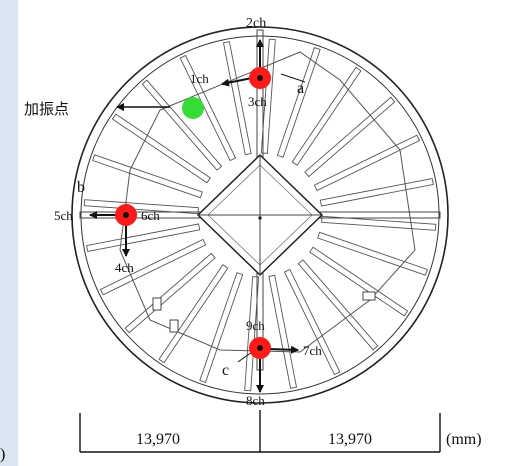 This screenshot has height=466, width=510. What do you see at coordinates (350, 439) in the screenshot?
I see `dimension-right: 13,970` at bounding box center [350, 439].